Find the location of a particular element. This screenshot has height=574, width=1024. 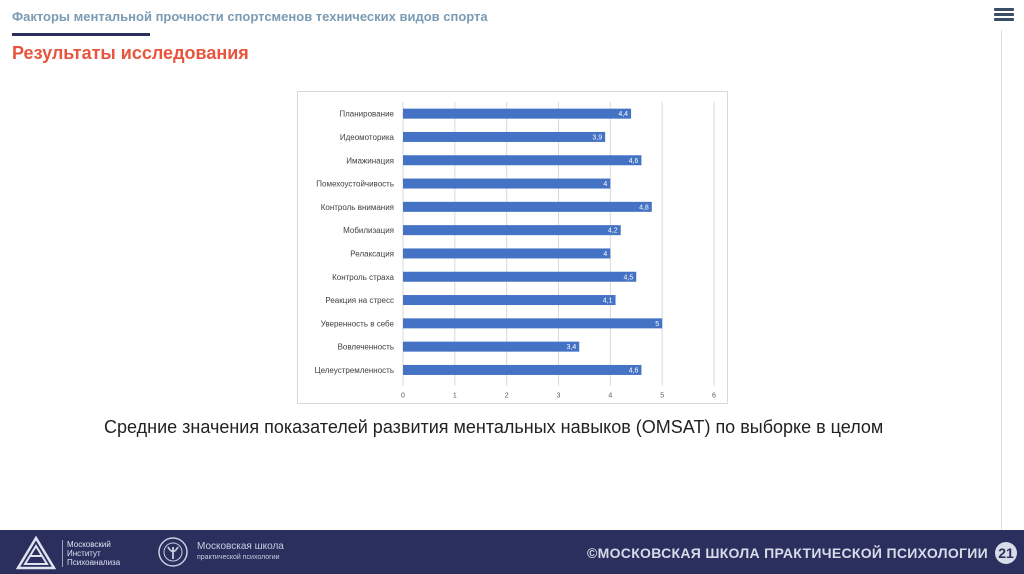

category-label: Релаксация is located at coordinates (372, 253).